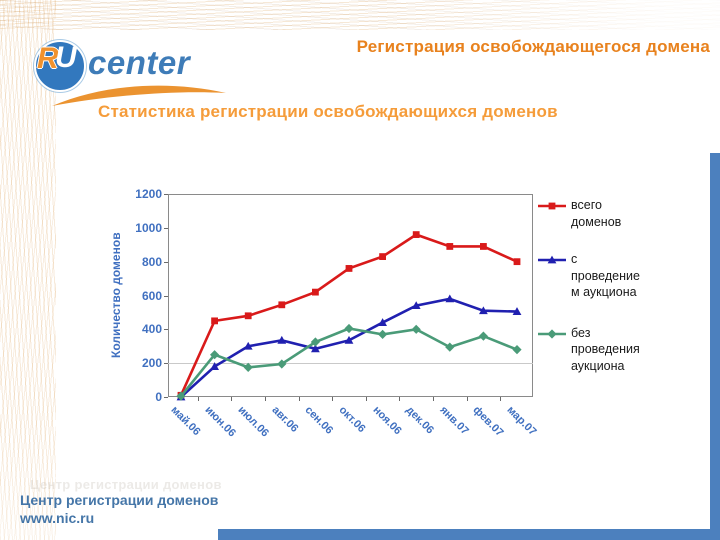  I want to click on logo-letter-r: R, so click(48, 58).